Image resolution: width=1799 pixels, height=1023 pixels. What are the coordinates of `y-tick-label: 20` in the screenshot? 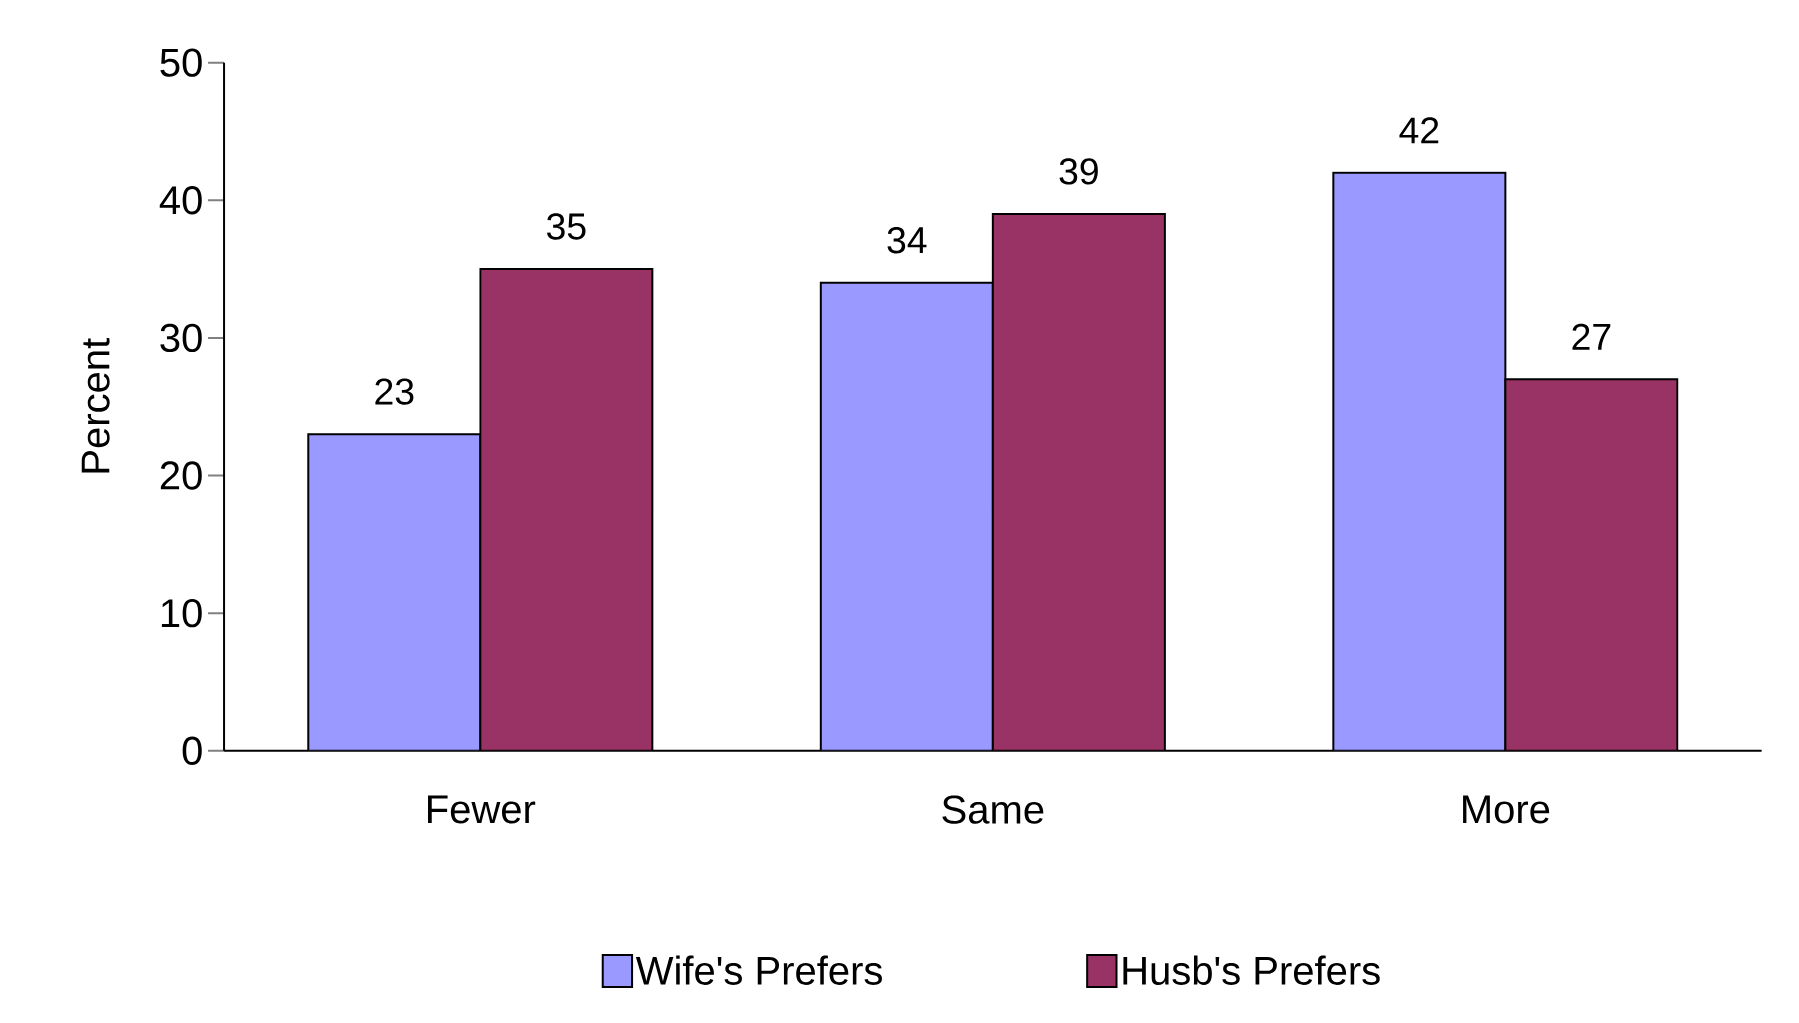 It's located at (181, 475).